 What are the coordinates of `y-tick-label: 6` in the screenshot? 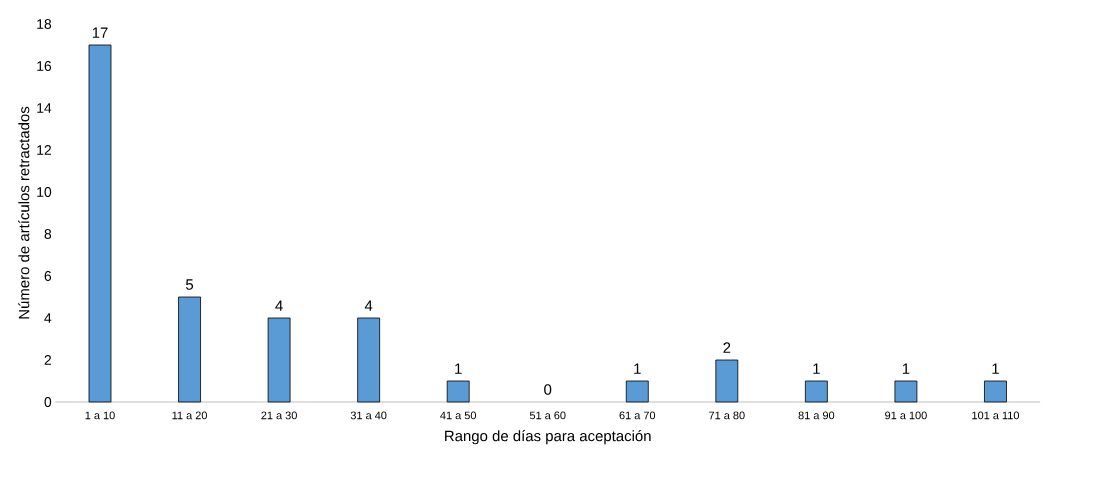 It's located at (48, 276).